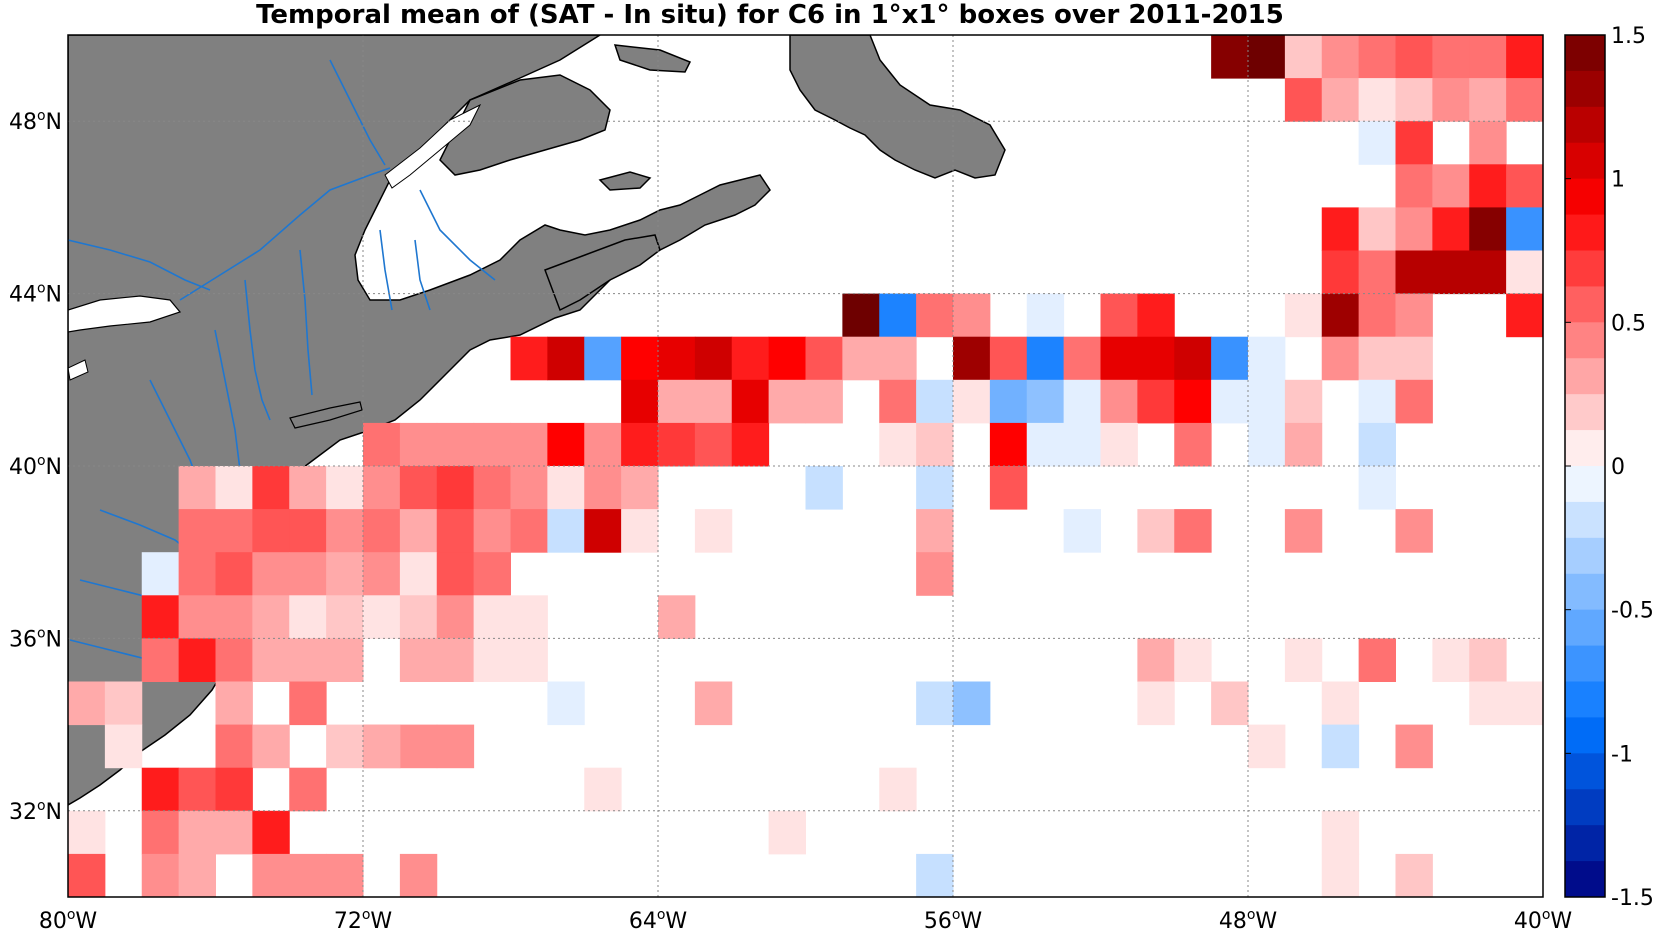 Image resolution: width=1670 pixels, height=938 pixels. What do you see at coordinates (35, 121) in the screenshot?
I see `latitude-tick-label: 48oN` at bounding box center [35, 121].